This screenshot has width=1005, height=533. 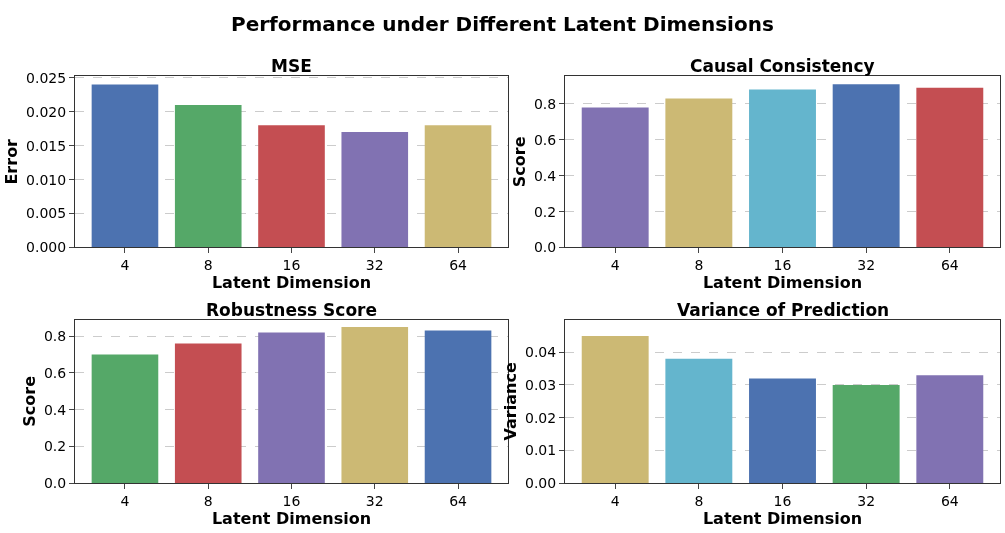 What do you see at coordinates (541, 384) in the screenshot?
I see `y-tick-label: 0.03` at bounding box center [541, 384].